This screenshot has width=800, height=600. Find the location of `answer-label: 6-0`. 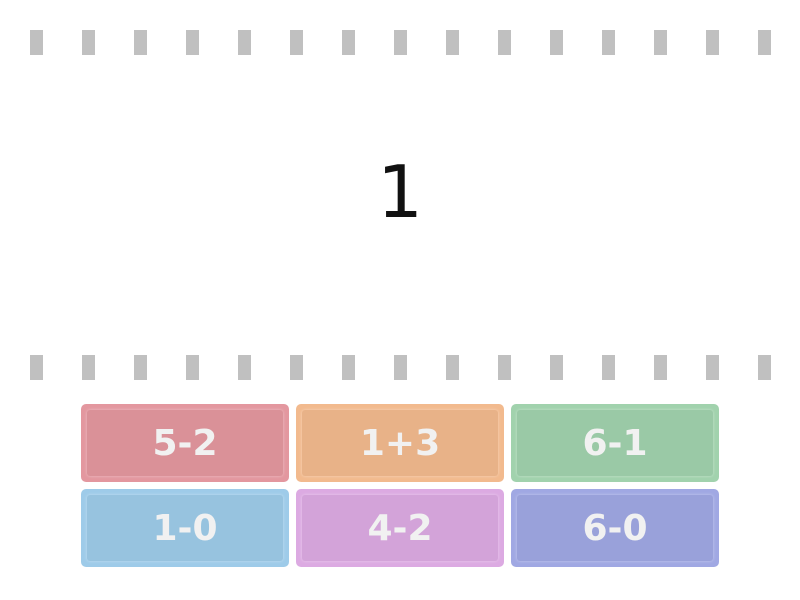

answer-label: 6-0 is located at coordinates (615, 528).